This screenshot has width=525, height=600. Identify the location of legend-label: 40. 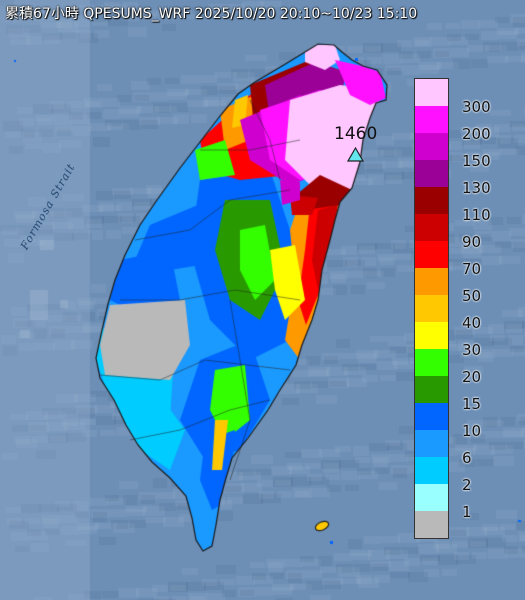
(472, 323).